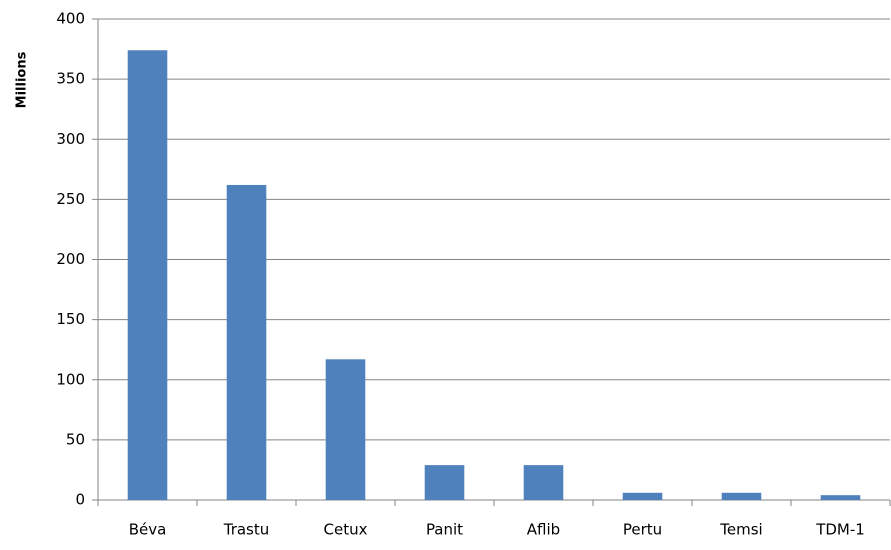 The image size is (891, 550). I want to click on x-tick-label: Béva, so click(148, 530).